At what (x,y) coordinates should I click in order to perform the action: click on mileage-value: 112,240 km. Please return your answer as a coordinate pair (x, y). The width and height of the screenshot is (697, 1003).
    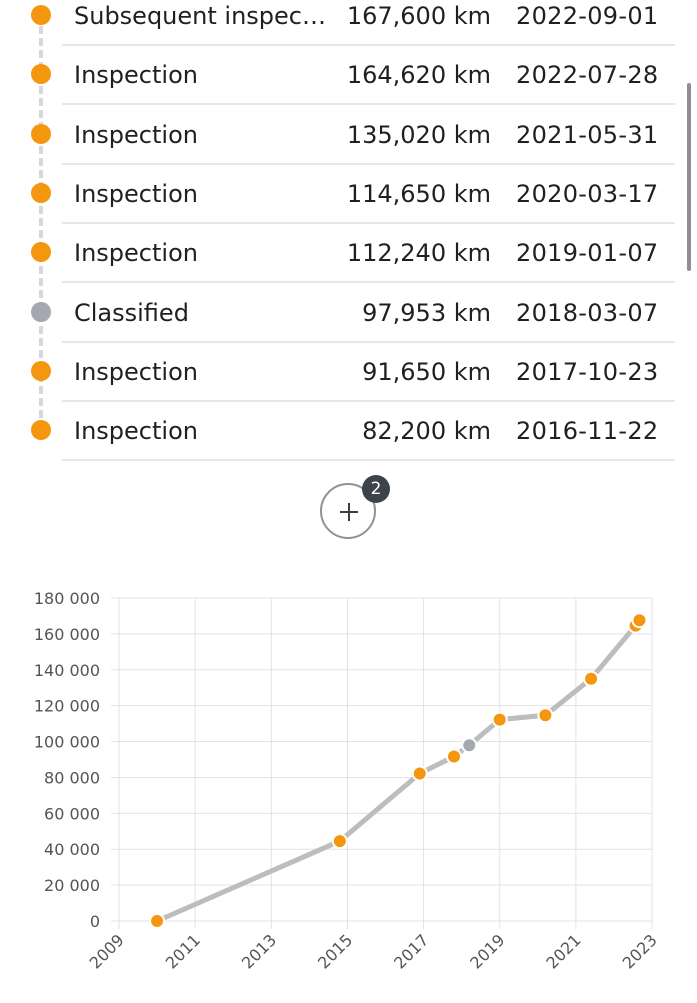
    Looking at the image, I should click on (418, 253).